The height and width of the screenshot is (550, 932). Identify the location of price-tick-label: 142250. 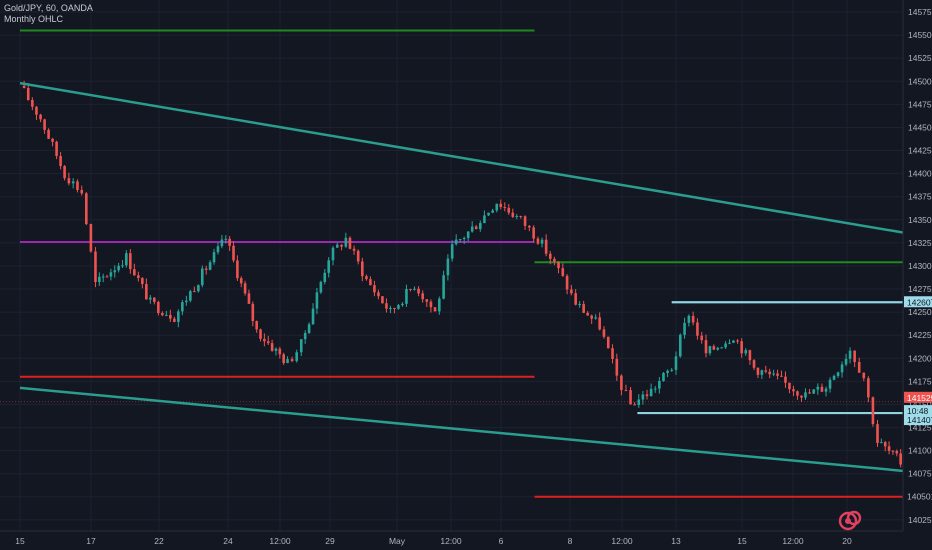
(920, 335).